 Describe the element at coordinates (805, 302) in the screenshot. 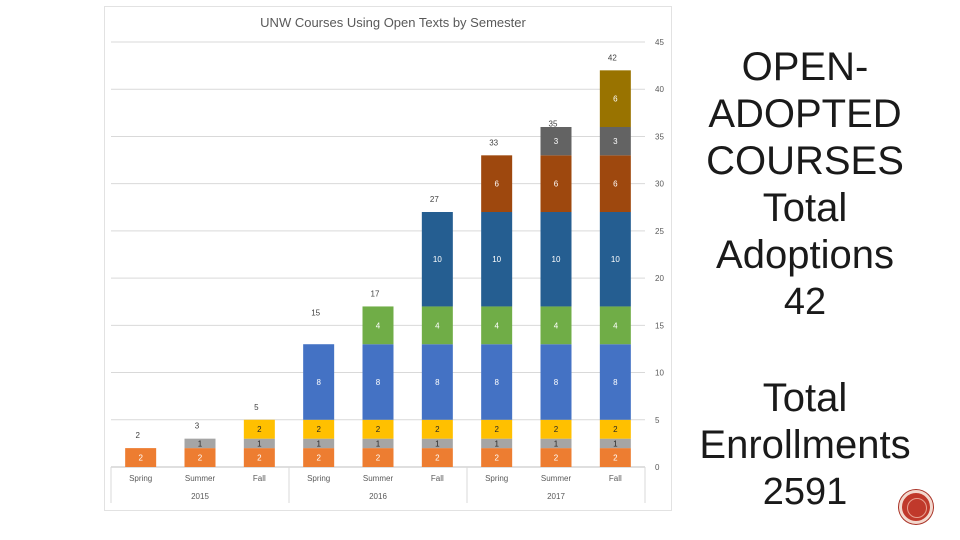

I see `adoptions-value: 42` at that location.